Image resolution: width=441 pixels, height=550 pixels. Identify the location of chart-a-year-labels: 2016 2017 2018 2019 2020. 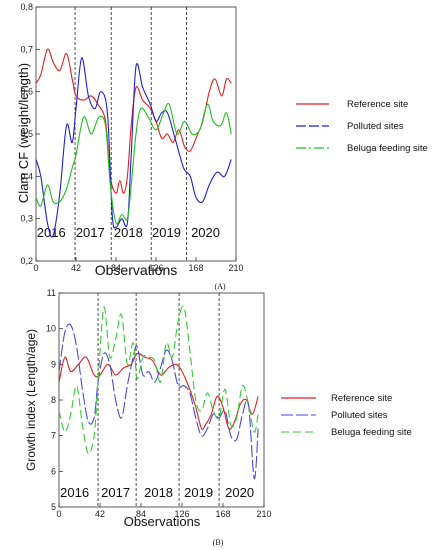
(128, 232).